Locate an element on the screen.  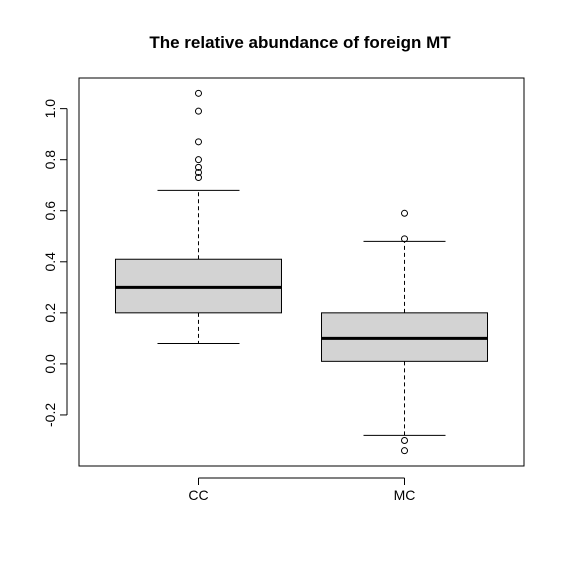
y-tick-label: -0.2 is located at coordinates (50, 415).